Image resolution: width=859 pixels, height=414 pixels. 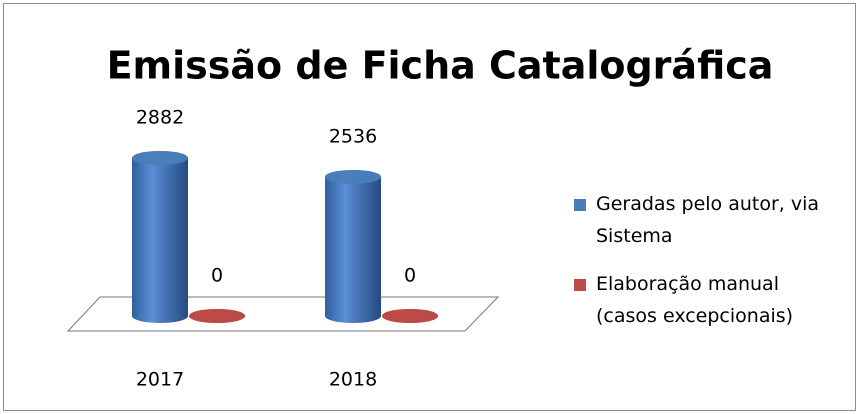 What do you see at coordinates (695, 300) in the screenshot?
I see `legend-label: Elaboração manual (casos excepcionais)` at bounding box center [695, 300].